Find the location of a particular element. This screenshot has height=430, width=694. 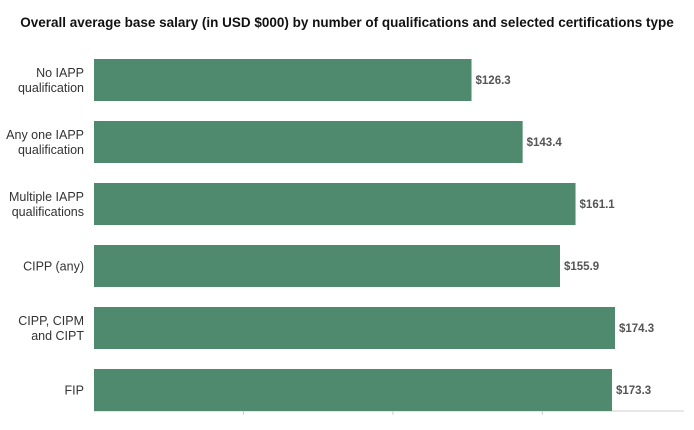

bar-value-label: $174.3 is located at coordinates (636, 329).